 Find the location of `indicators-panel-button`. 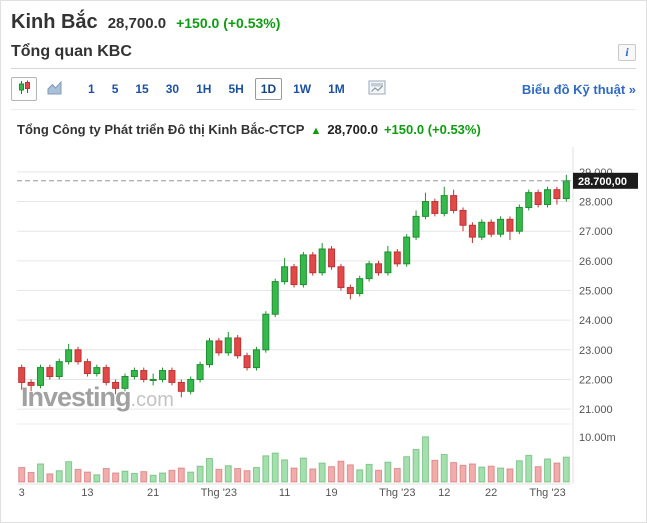

indicators-panel-button is located at coordinates (377, 89).